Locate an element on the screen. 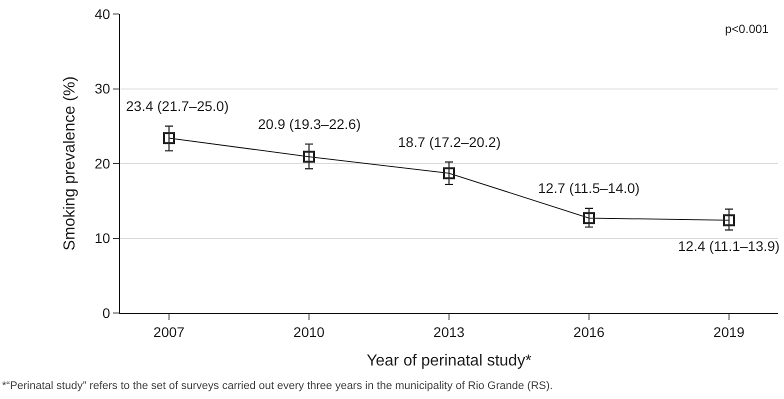  data-label: 20.9 (19.3–22.6) is located at coordinates (309, 124).